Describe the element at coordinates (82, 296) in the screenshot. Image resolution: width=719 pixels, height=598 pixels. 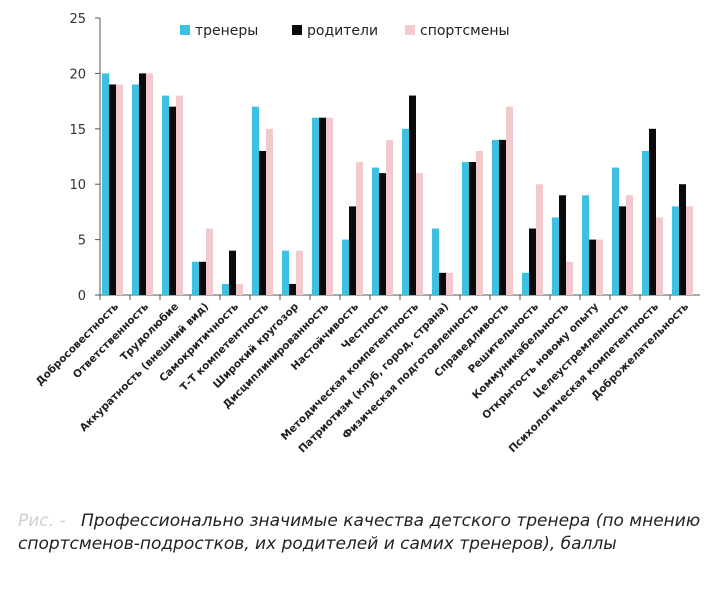
I see `y-tick-label: 0` at that location.